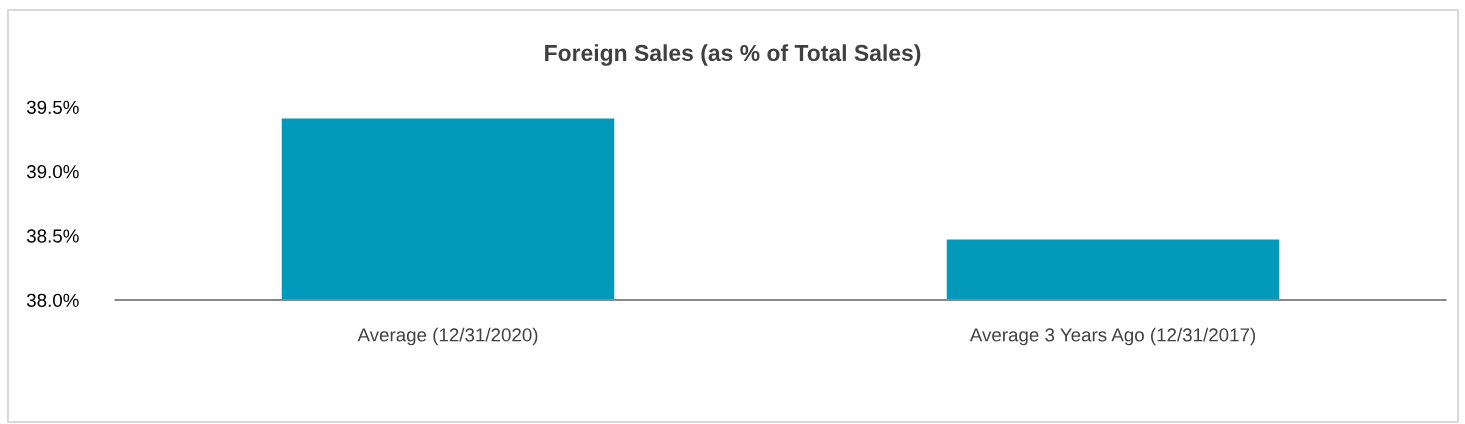  What do you see at coordinates (733, 55) in the screenshot?
I see `chart-title: Foreign Sales (as % of Total Sales)` at bounding box center [733, 55].